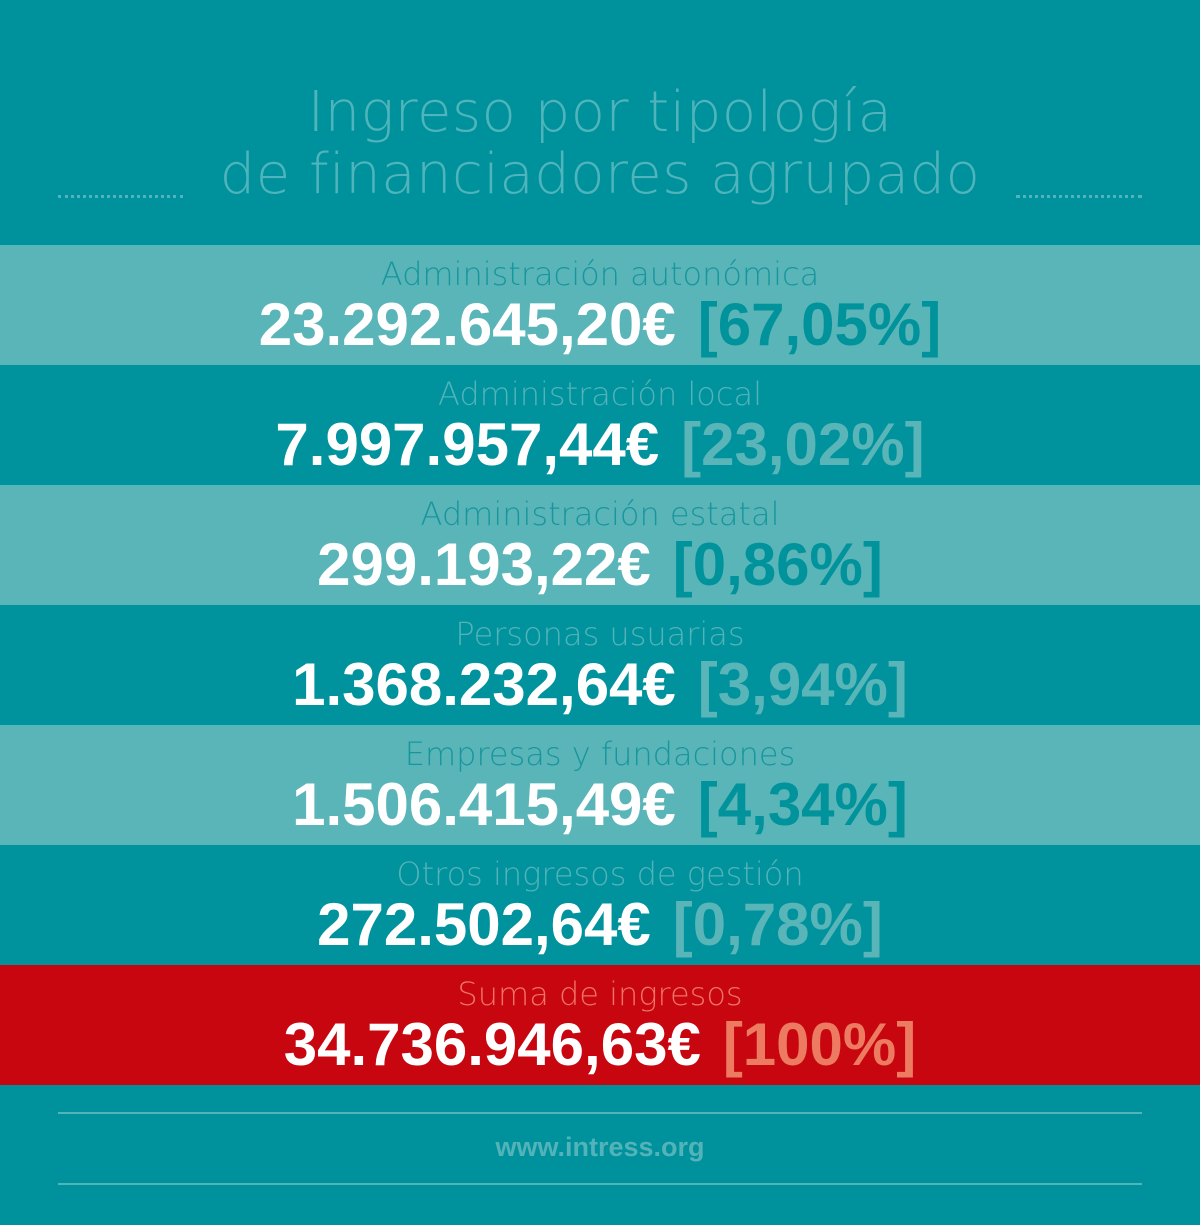  What do you see at coordinates (600, 1184) in the screenshot?
I see `footer-divider-bottom` at bounding box center [600, 1184].